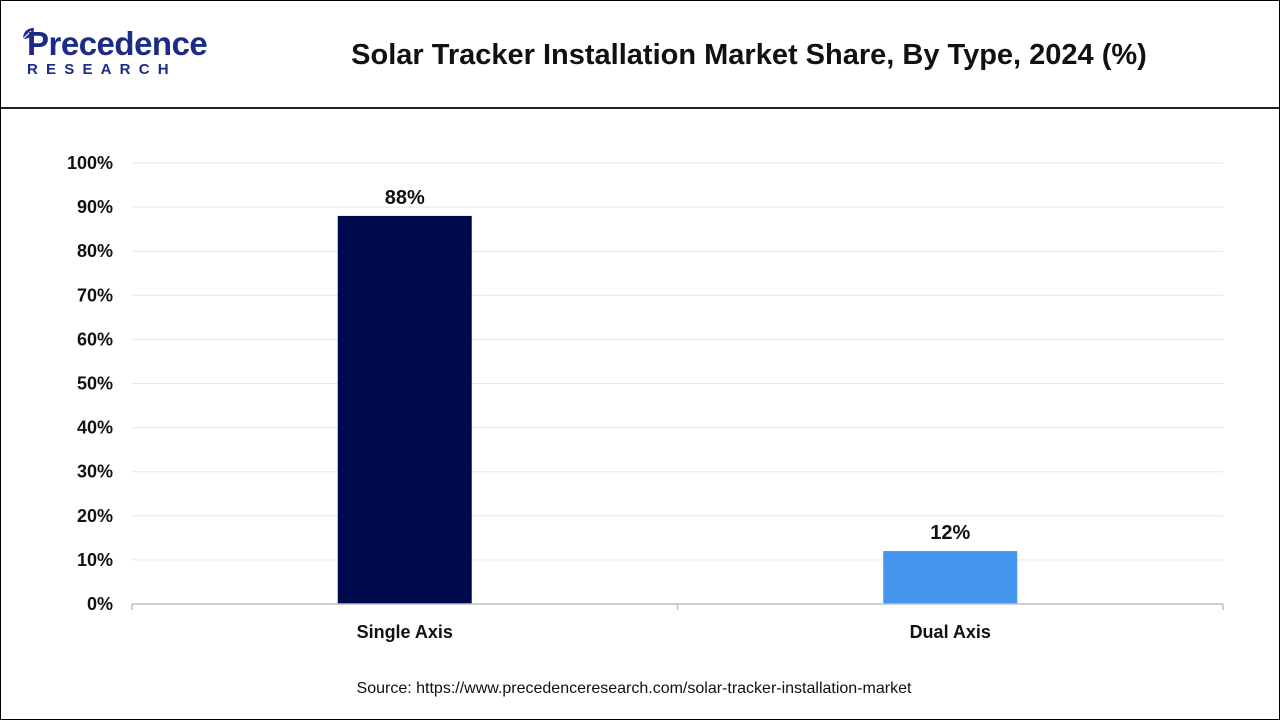 The height and width of the screenshot is (720, 1280). What do you see at coordinates (950, 533) in the screenshot?
I see `data-label: 12%` at bounding box center [950, 533].